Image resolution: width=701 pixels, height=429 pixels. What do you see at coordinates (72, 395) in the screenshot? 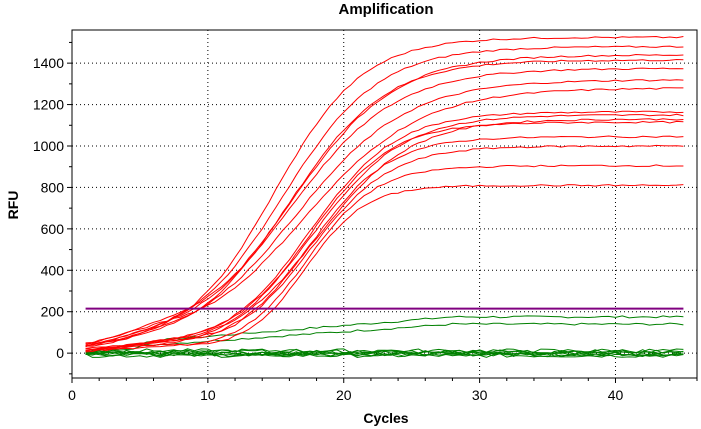
I see `x-tick-label-0: 0` at bounding box center [72, 395].